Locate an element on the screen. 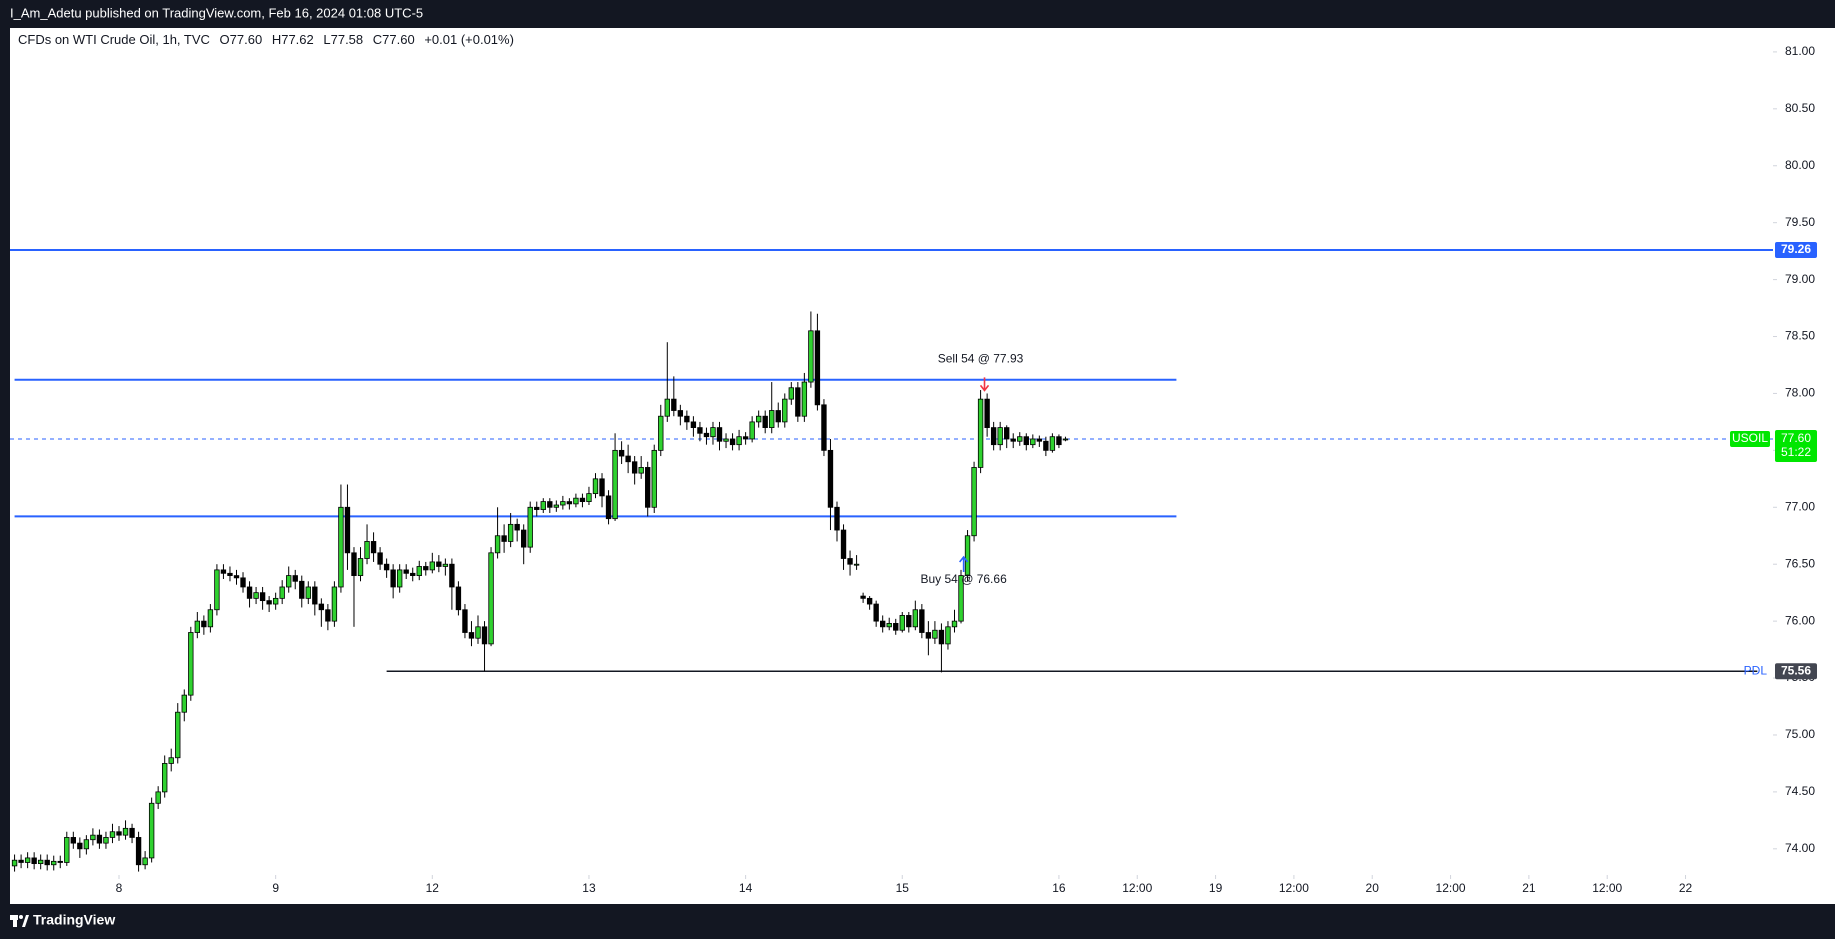 The image size is (1835, 939). symbol-label: USOIL is located at coordinates (1750, 438).